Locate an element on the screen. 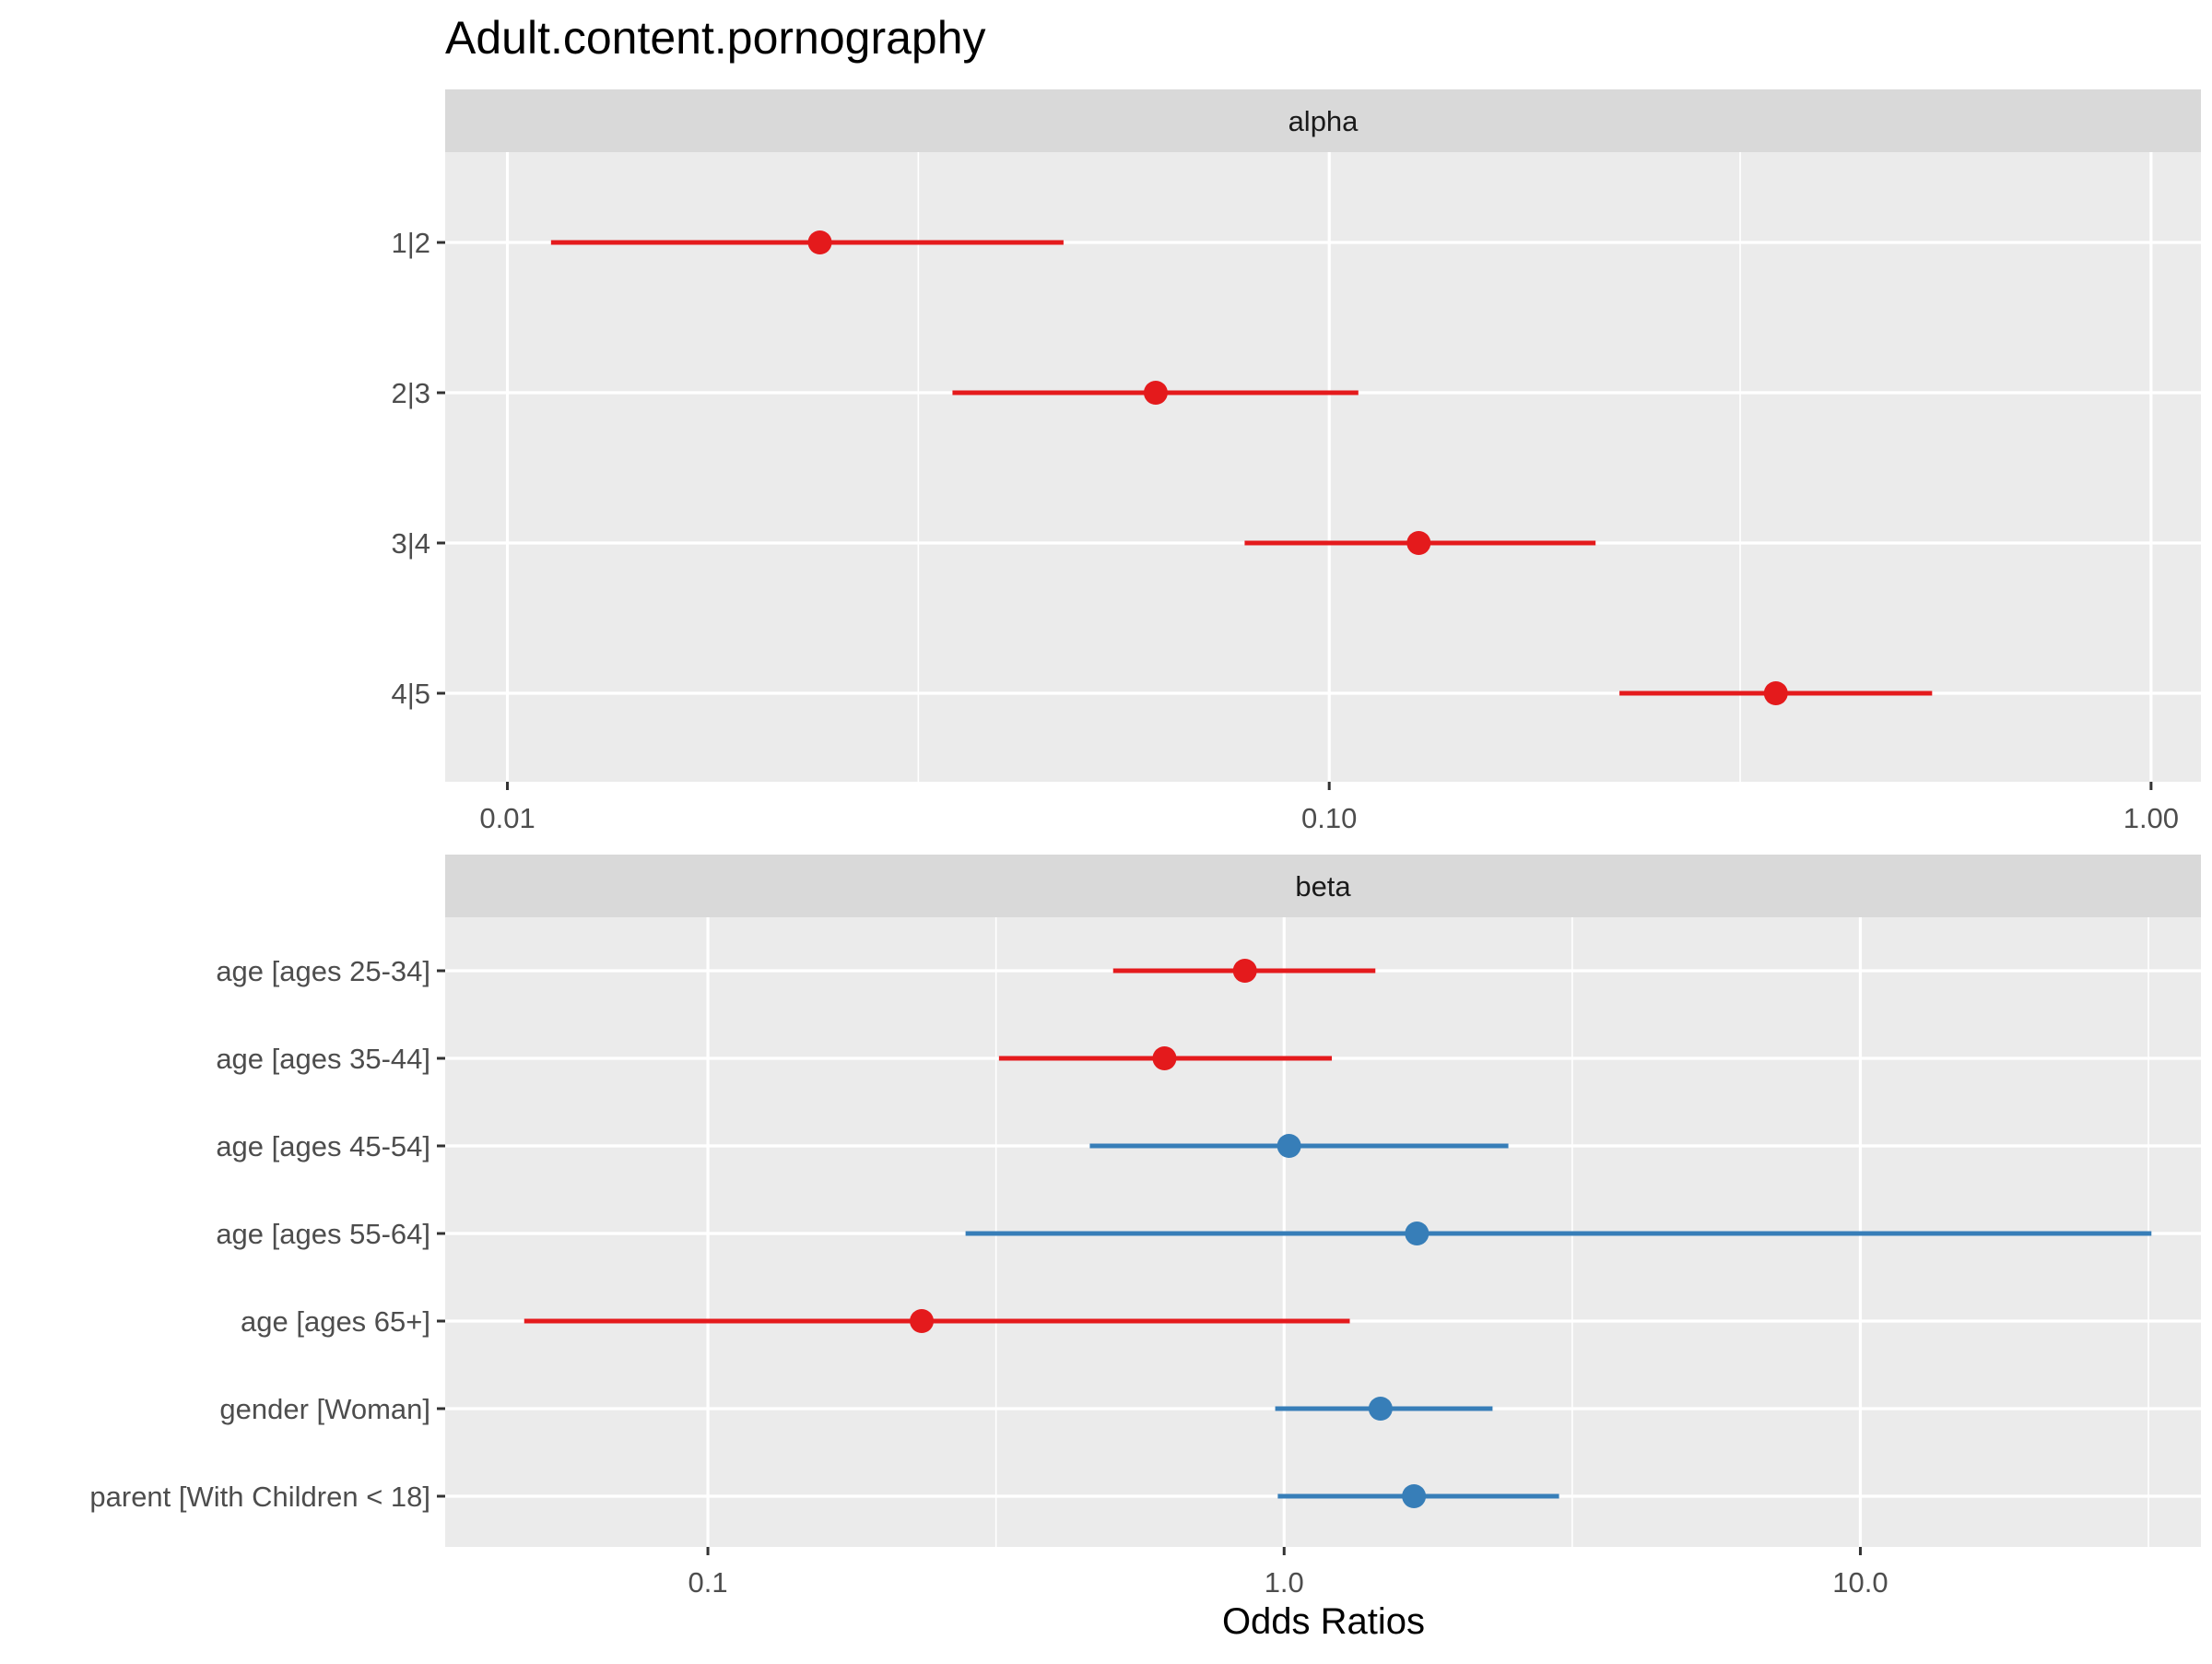 This screenshot has width=2212, height=1664. y-tick-label: age [ages 55-64] is located at coordinates (323, 1234).